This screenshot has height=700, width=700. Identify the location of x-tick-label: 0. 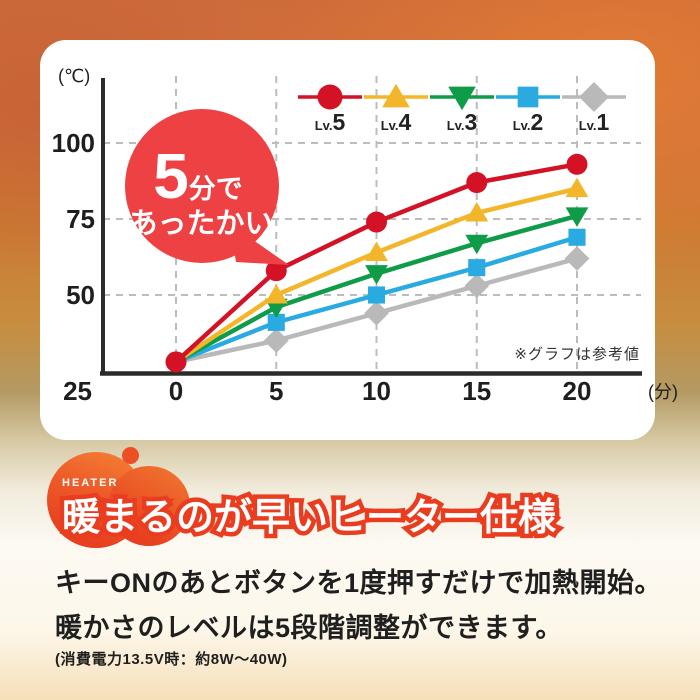
(176, 391).